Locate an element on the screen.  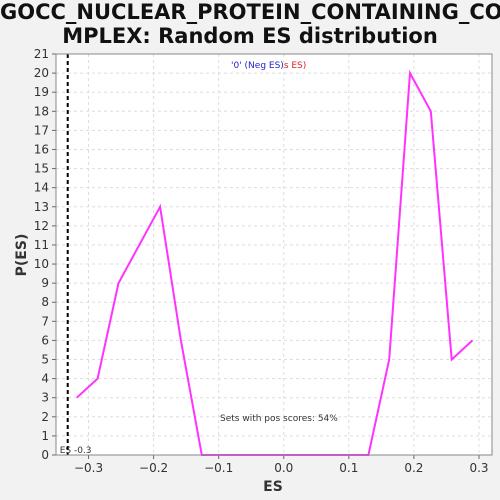
pos-scores-annotation: Sets with pos scores: 54% is located at coordinates (279, 419).